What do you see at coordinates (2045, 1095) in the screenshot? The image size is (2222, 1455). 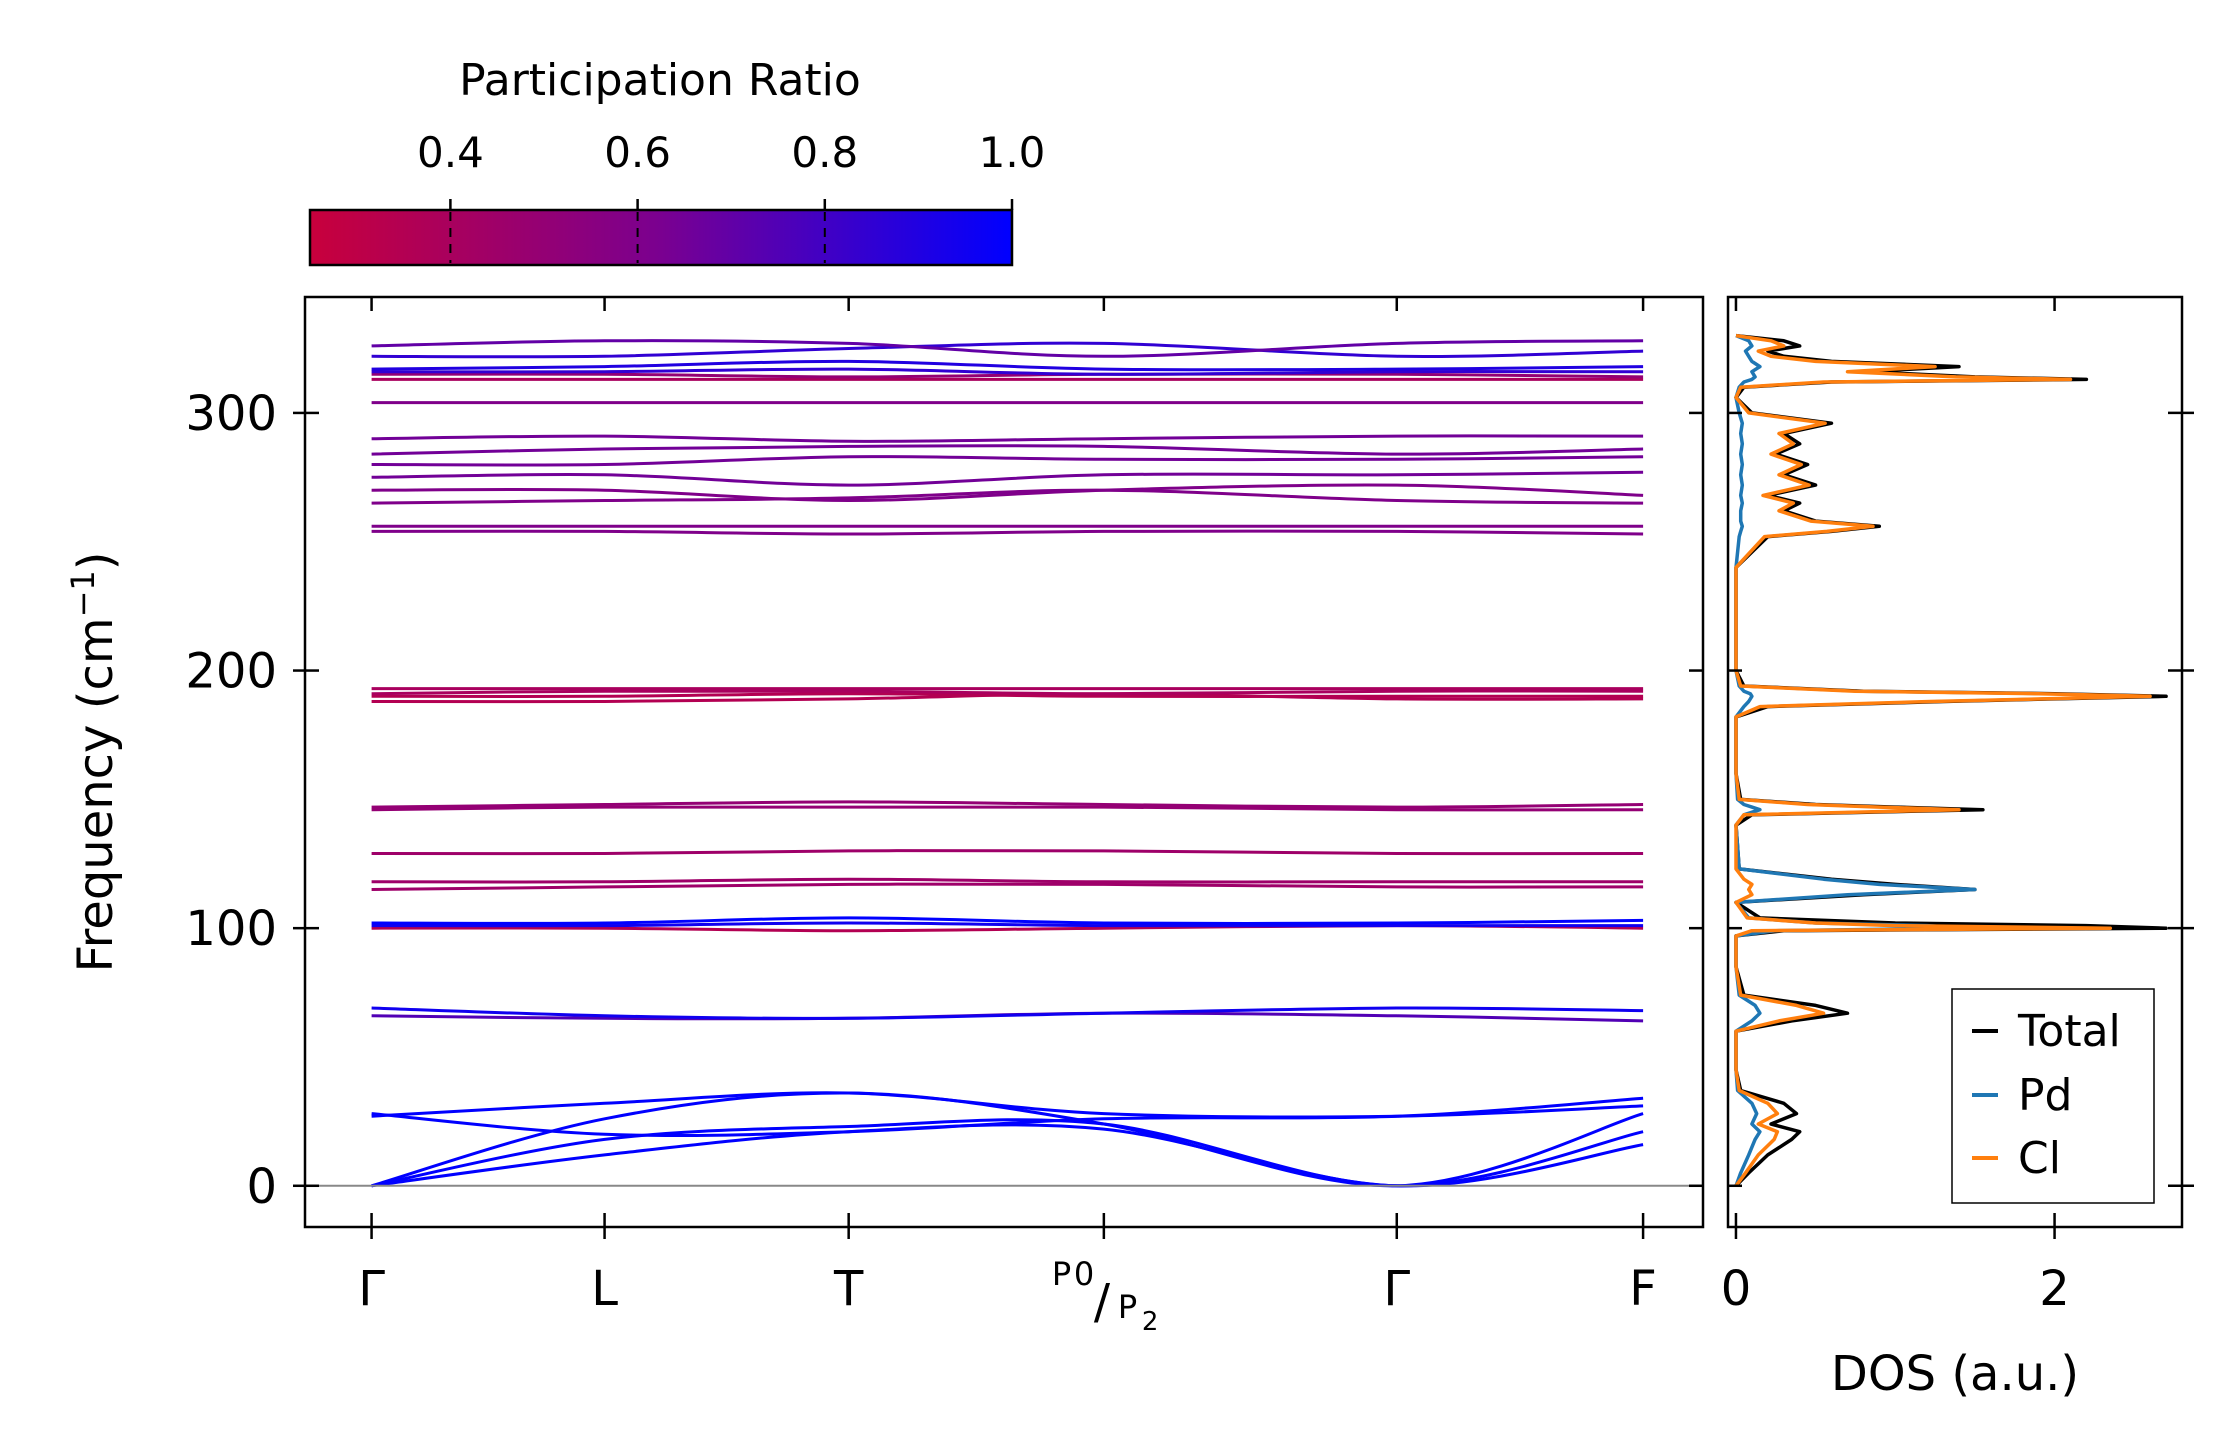 I see `legend-label-pd: Pd` at bounding box center [2045, 1095].